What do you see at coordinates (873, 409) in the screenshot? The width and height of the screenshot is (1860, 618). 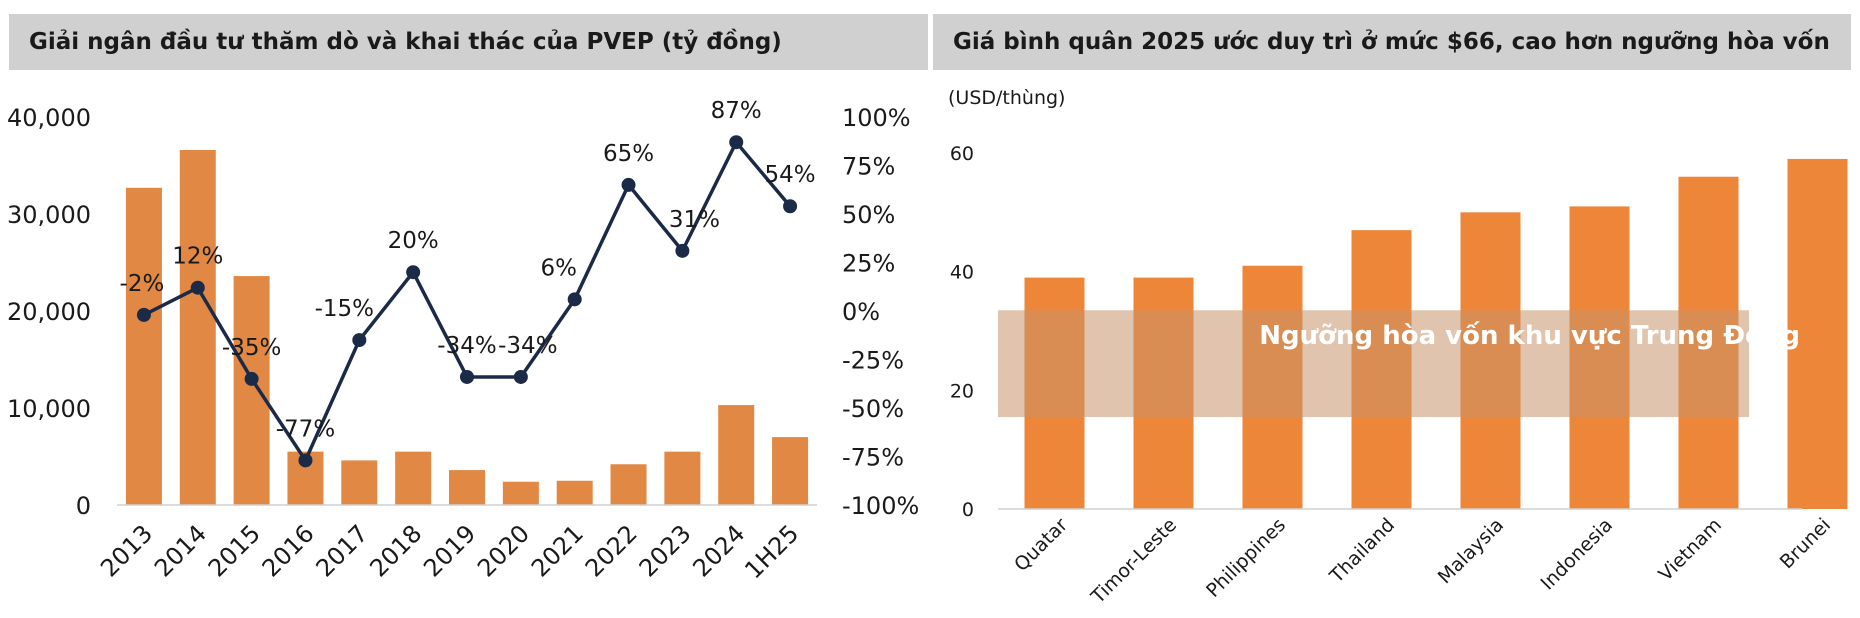 I see `right-y-tick: -50%` at bounding box center [873, 409].